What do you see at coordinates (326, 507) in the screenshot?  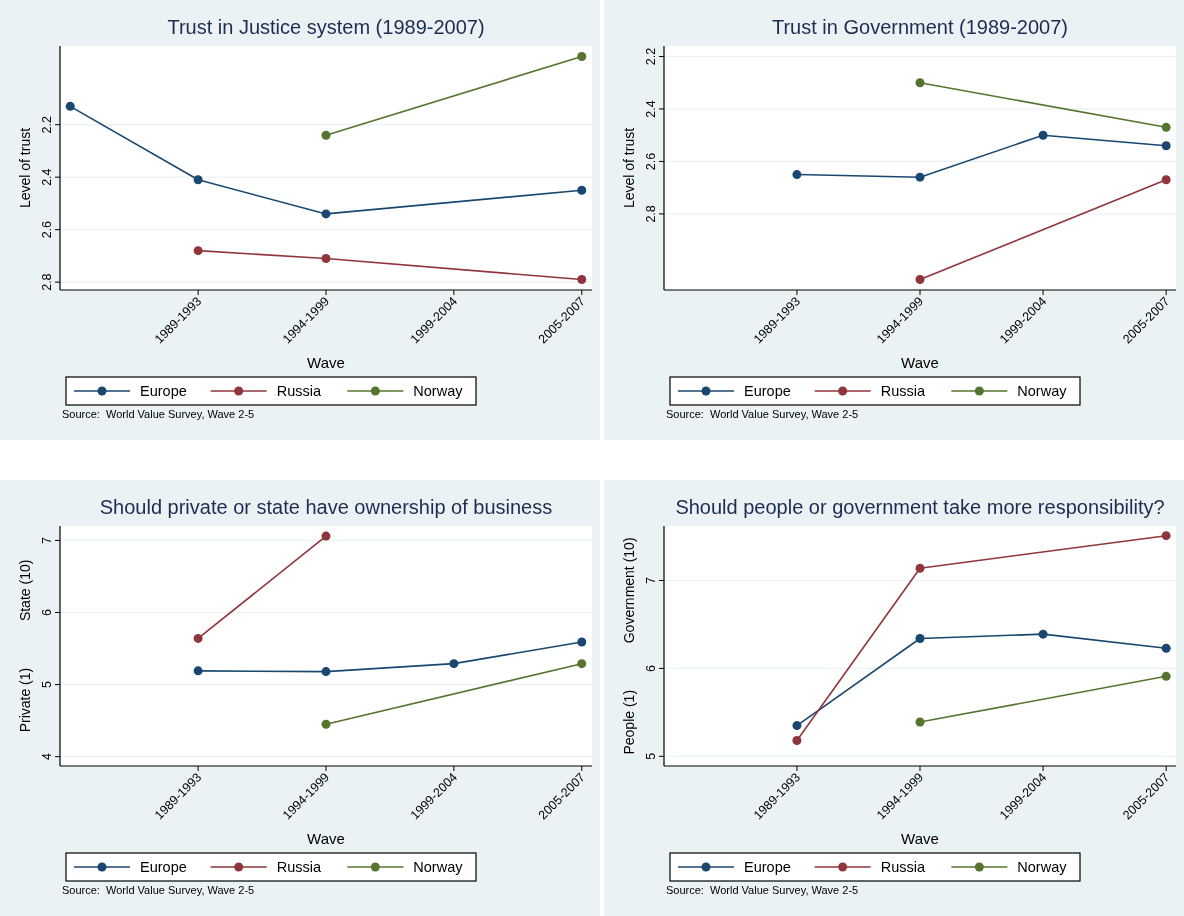 I see `chart-title: Should private or state have ownership of business` at bounding box center [326, 507].